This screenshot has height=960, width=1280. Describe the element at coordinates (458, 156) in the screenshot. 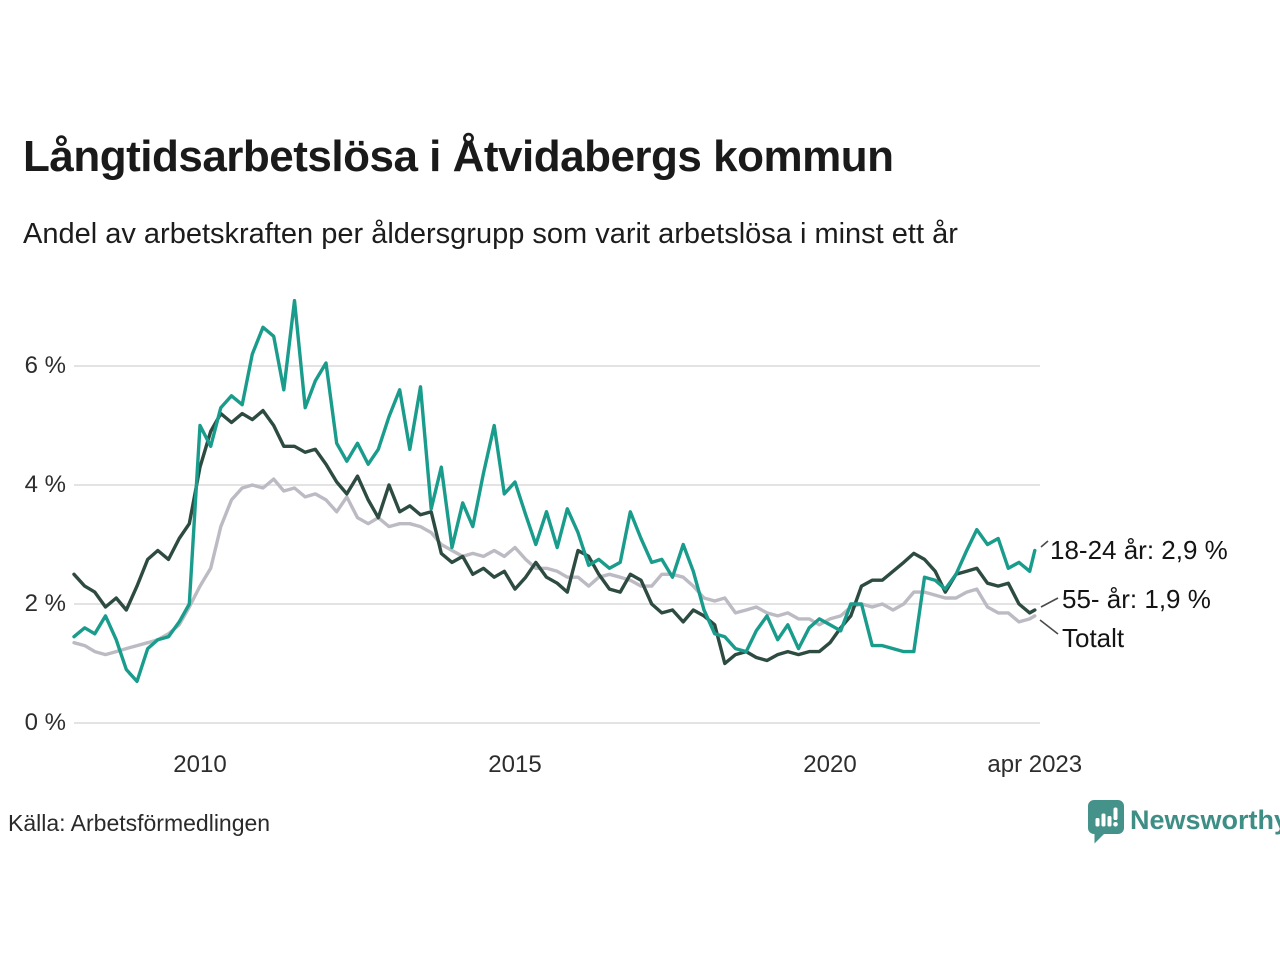

I see `page-title: Långtidsarbetslösa i Åtvidabergs kommun` at that location.